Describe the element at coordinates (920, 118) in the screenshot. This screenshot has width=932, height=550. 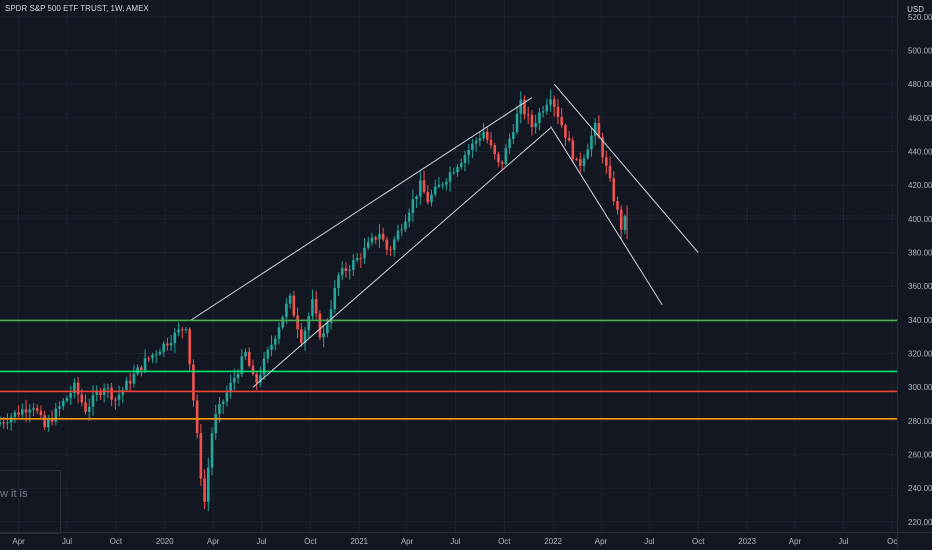
I see `price-tick-label: 460.00` at that location.